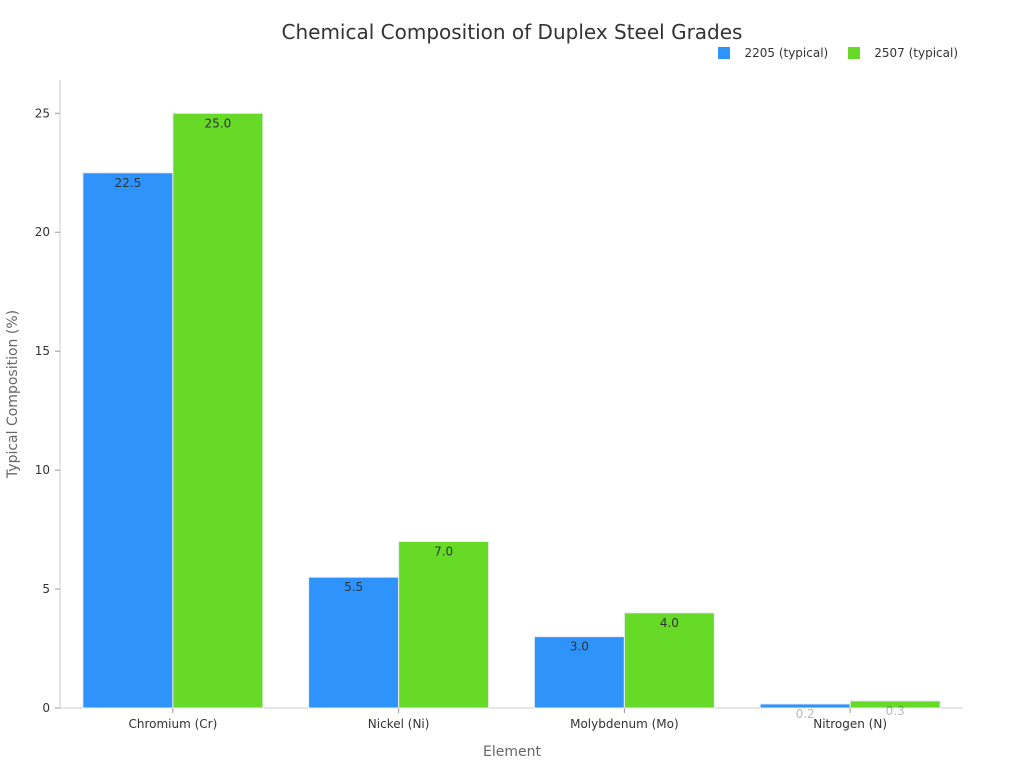 This screenshot has height=768, width=1024. What do you see at coordinates (128, 183) in the screenshot?
I see `bar-value-label: 22.5` at bounding box center [128, 183].